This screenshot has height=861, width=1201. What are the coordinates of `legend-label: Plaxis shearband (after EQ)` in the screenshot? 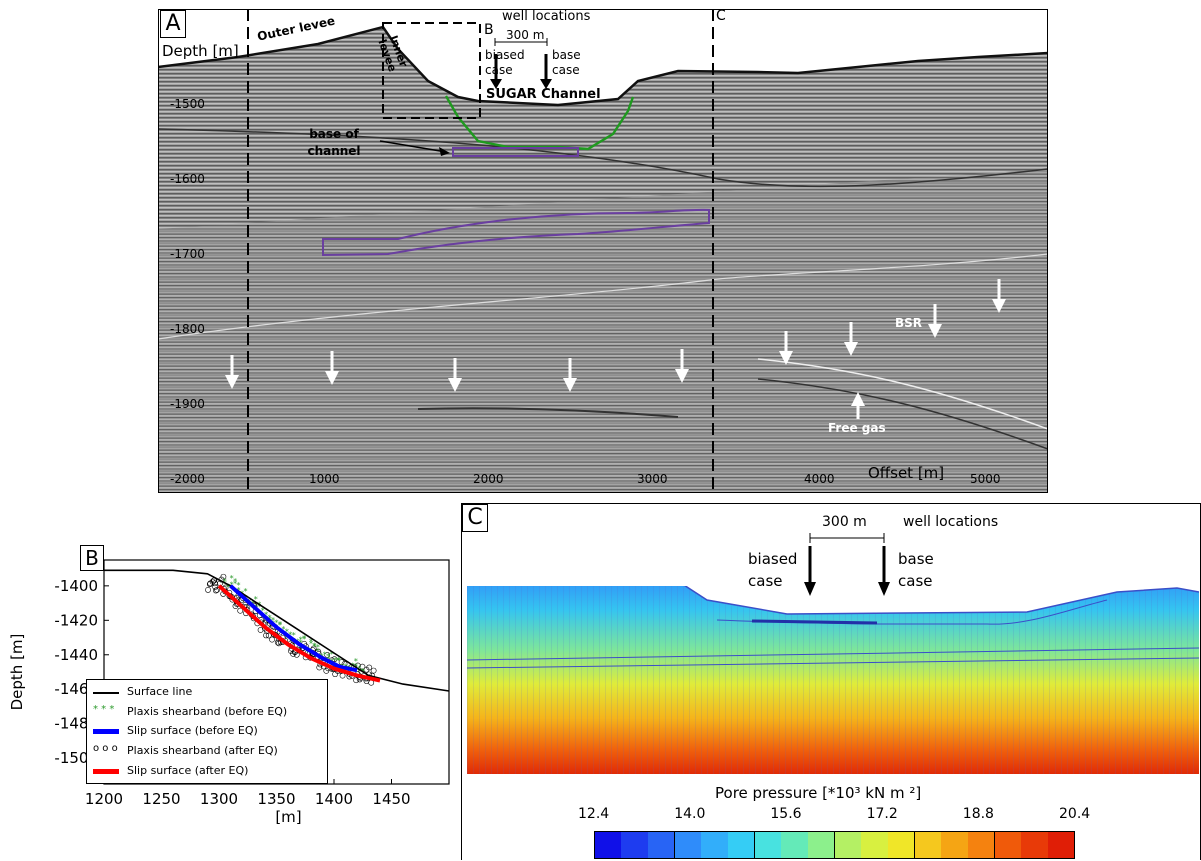 It's located at (202, 750).